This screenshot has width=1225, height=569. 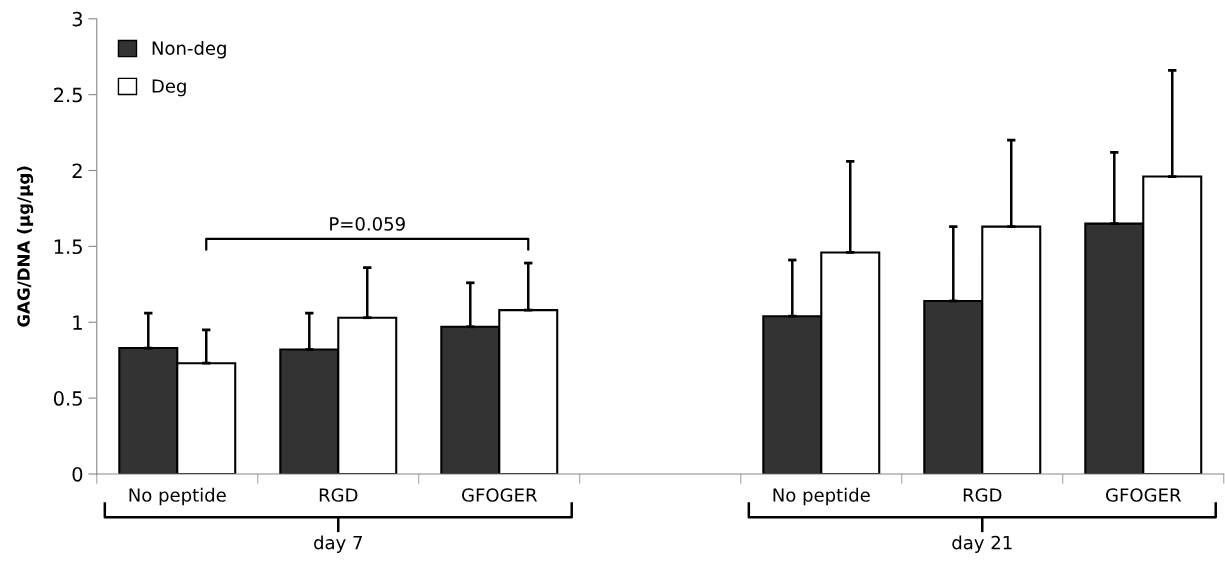 I want to click on text: day 21, so click(x=982, y=544).